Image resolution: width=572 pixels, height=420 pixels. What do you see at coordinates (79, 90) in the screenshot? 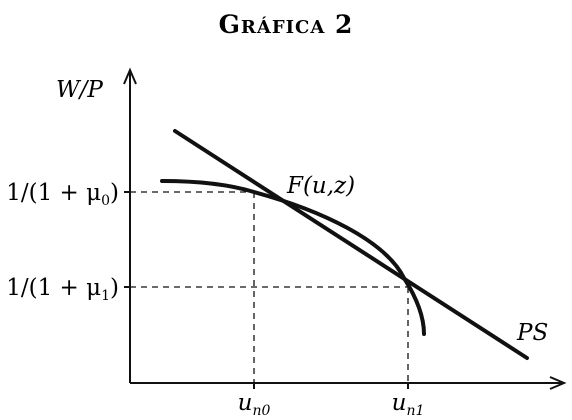
I see `y-axis-label: W/P` at bounding box center [79, 90].